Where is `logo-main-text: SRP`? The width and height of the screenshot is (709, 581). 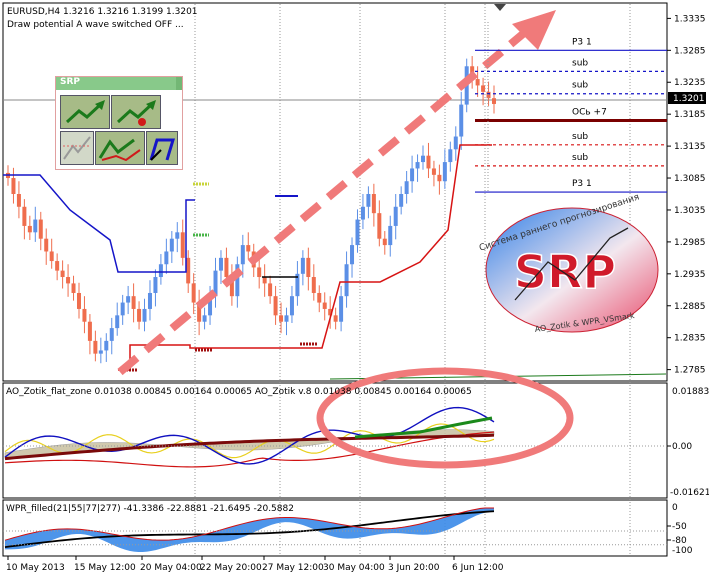
logo-main-text: SRP is located at coordinates (565, 272).